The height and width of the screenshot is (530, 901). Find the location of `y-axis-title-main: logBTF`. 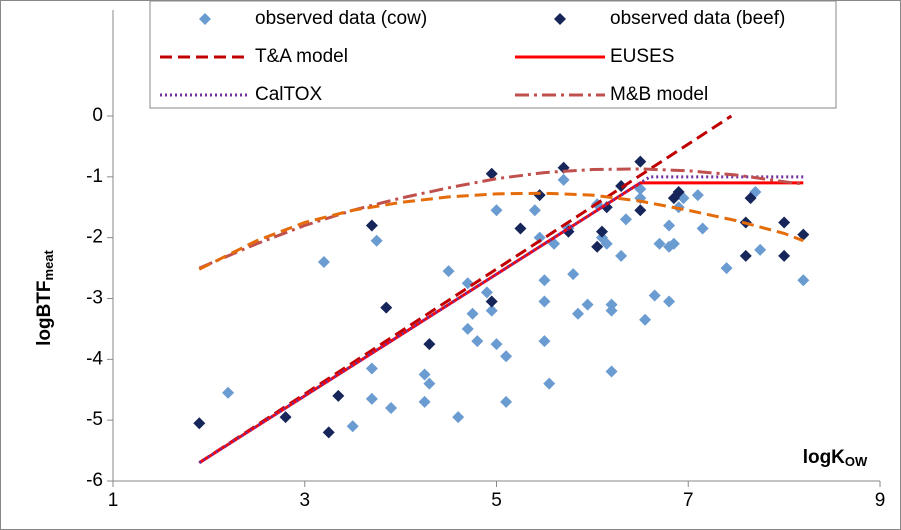

y-axis-title-main: logBTF is located at coordinates (44, 312).